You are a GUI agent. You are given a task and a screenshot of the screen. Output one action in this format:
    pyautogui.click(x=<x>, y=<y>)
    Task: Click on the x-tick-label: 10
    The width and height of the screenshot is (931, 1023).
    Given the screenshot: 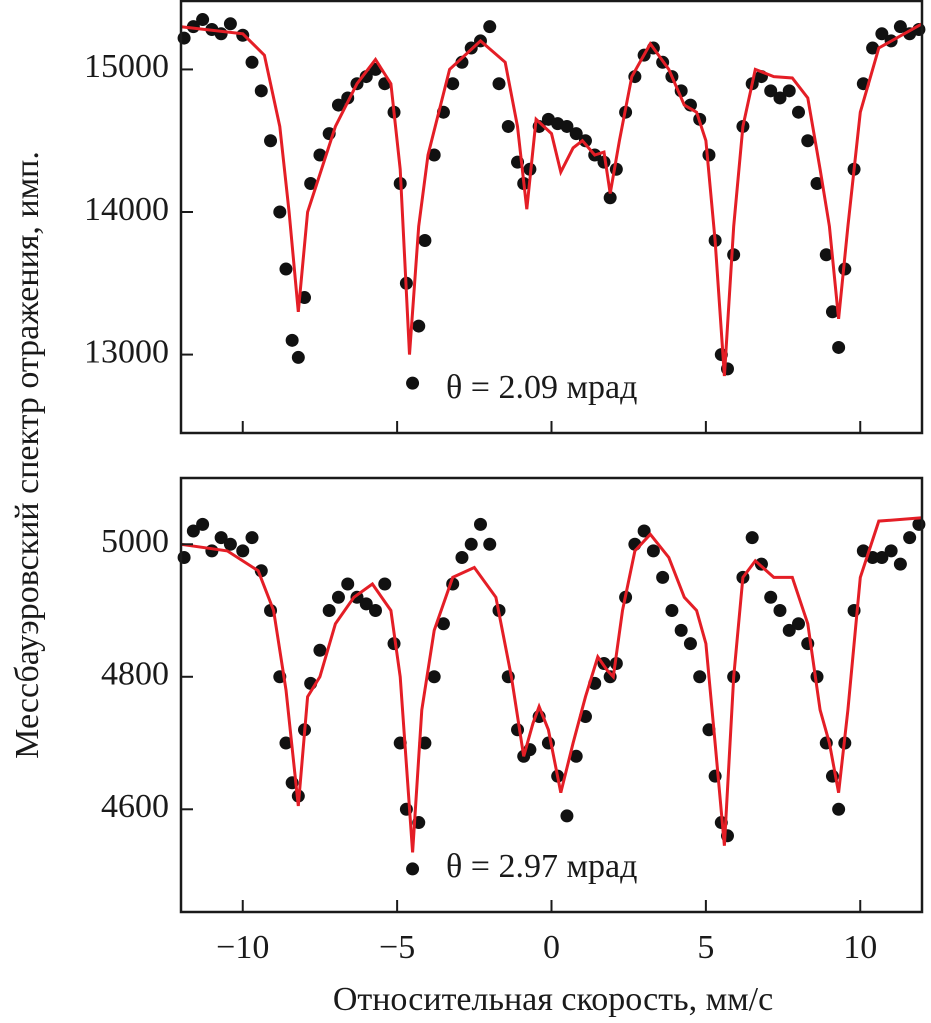 What is the action you would take?
    pyautogui.click(x=860, y=947)
    